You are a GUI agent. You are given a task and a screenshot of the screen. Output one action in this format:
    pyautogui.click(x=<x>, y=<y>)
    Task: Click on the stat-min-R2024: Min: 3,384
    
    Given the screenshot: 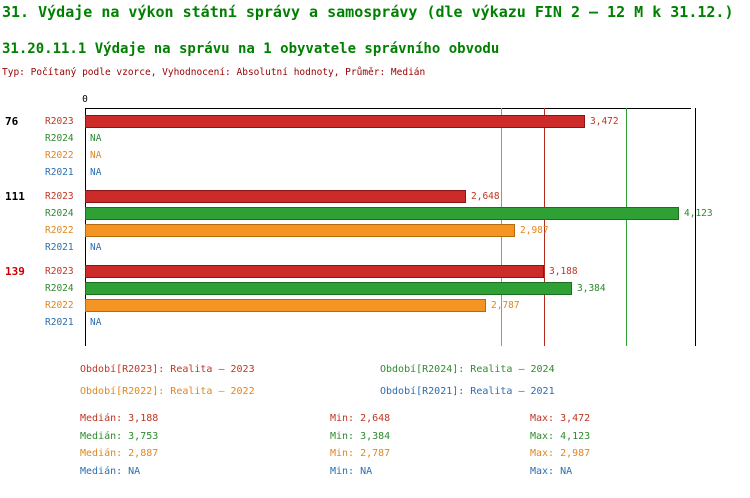 What is the action you would take?
    pyautogui.click(x=360, y=436)
    